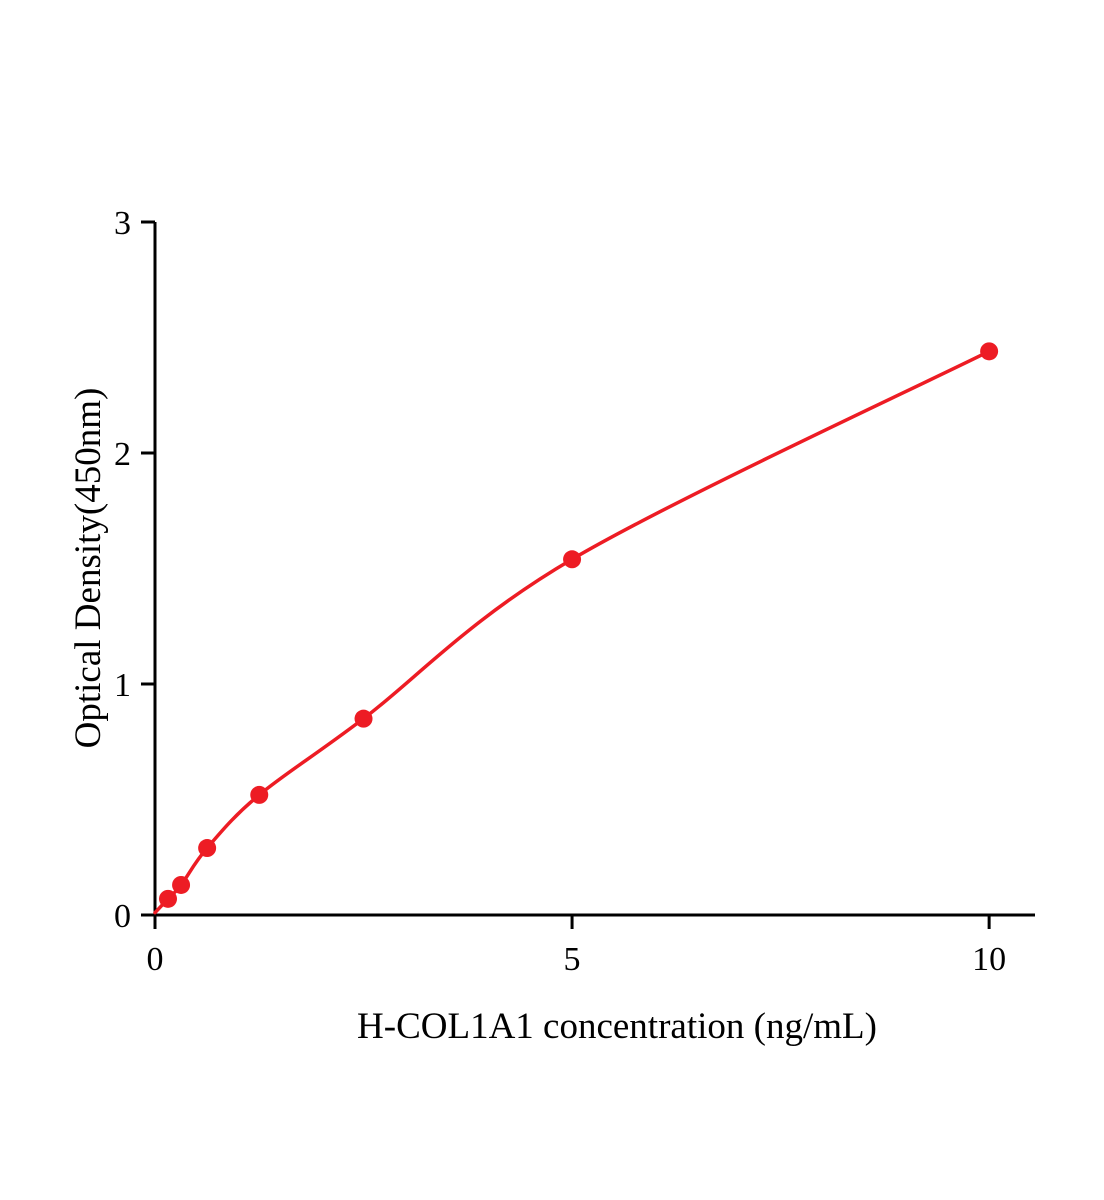  I want to click on y-tick-label: 0, so click(122, 916).